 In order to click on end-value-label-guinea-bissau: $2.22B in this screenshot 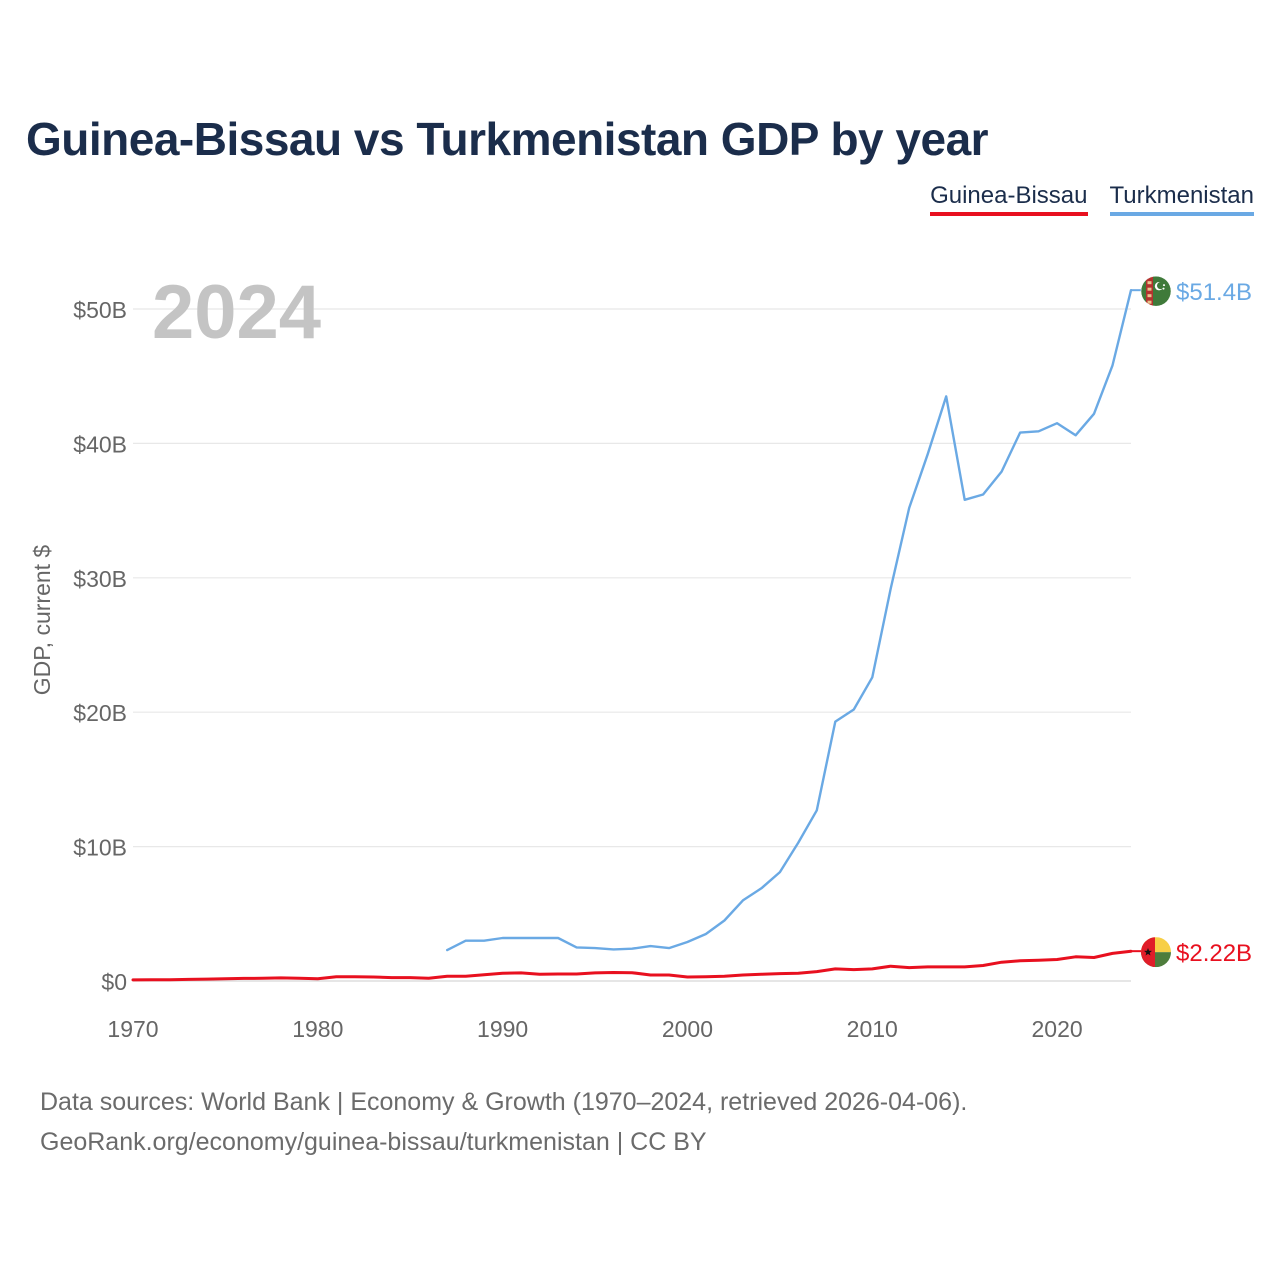, I will do `click(1214, 953)`.